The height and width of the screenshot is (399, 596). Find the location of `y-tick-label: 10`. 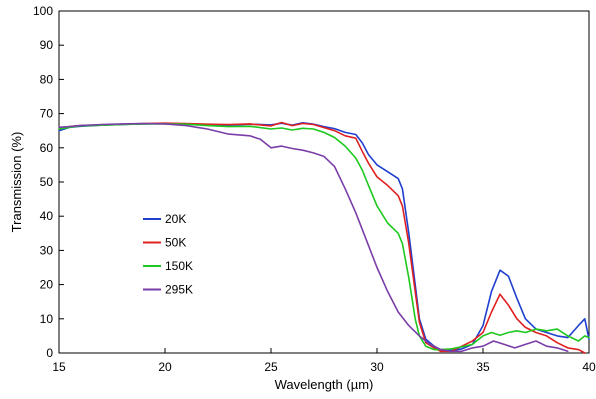

y-tick-label: 10 is located at coordinates (47, 319).